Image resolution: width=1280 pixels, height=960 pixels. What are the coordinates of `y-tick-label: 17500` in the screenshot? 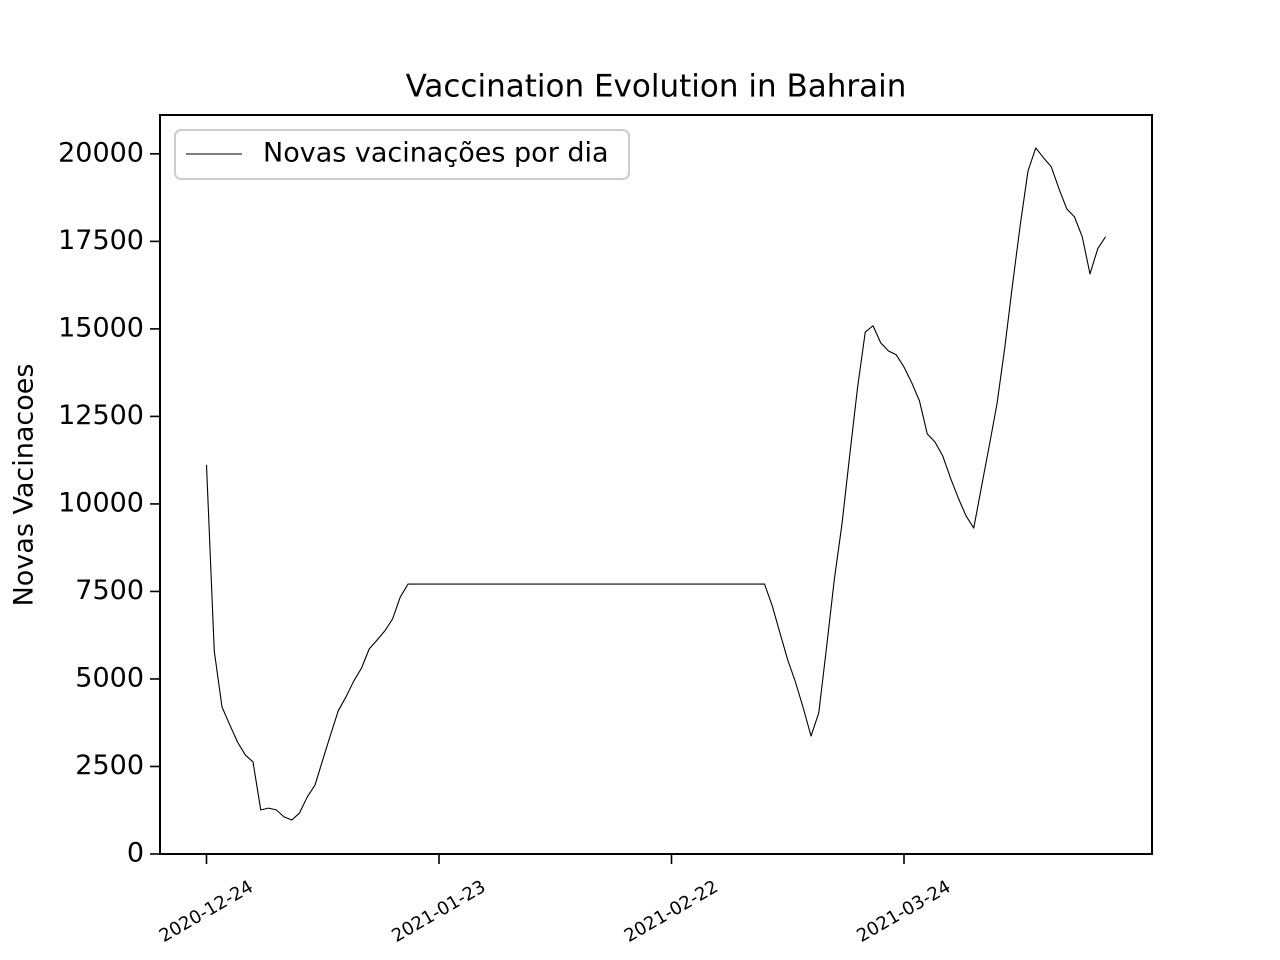 It's located at (101, 240).